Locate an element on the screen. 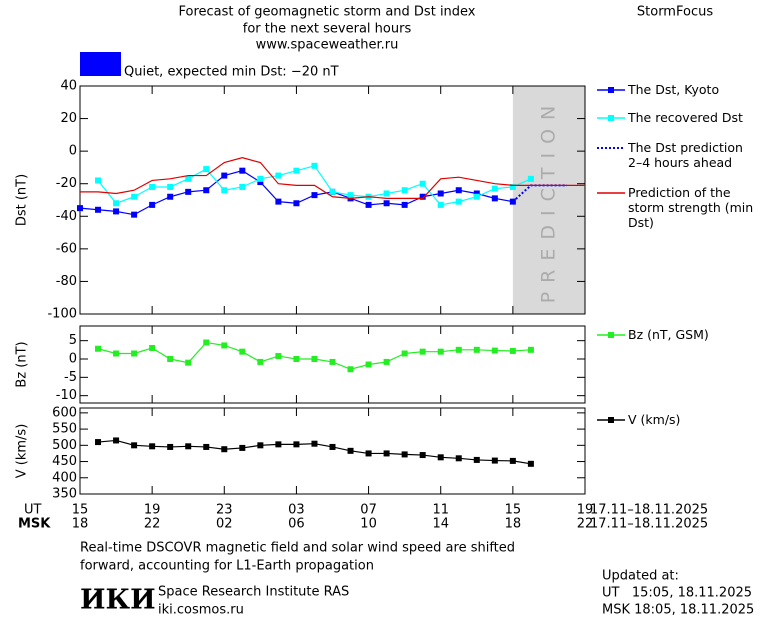 The height and width of the screenshot is (620, 760). y-tick-label: 600 is located at coordinates (64, 412).